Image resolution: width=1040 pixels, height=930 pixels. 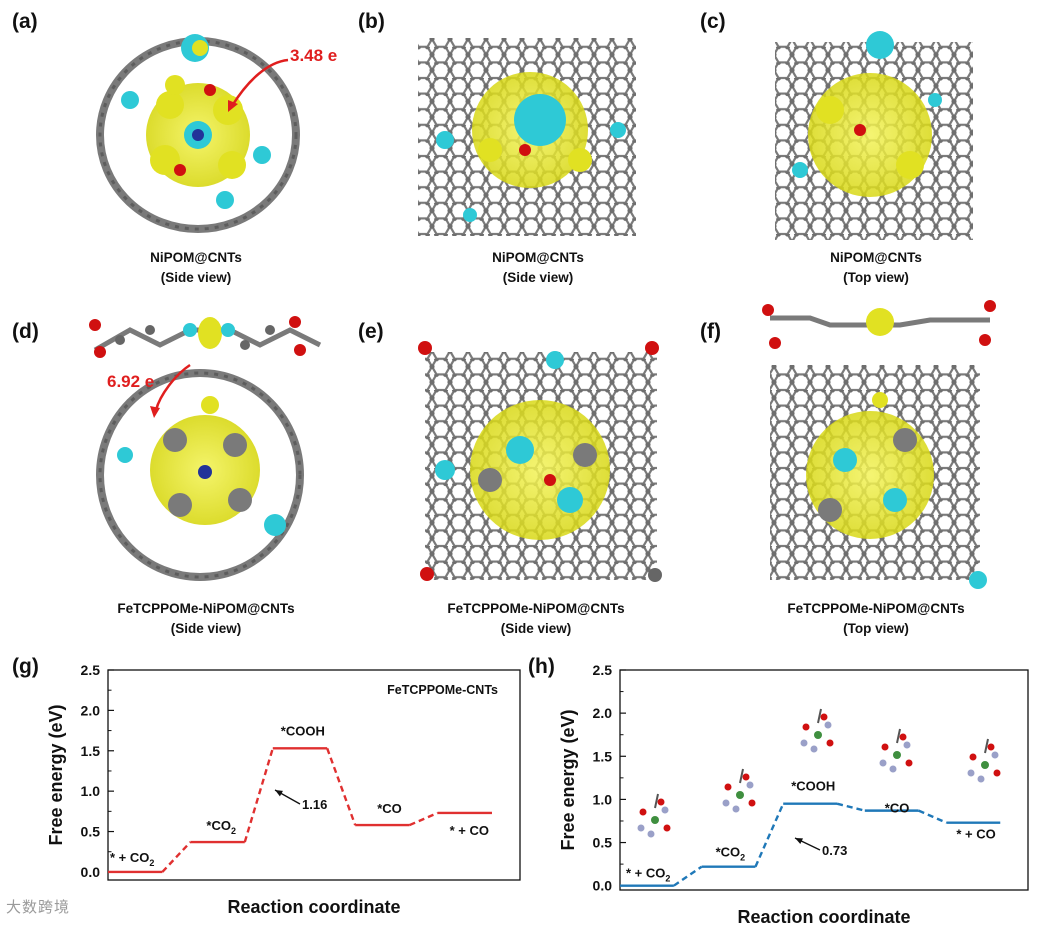 I want to click on caption-b-line1: NiPOM@CNTs, so click(x=538, y=257).